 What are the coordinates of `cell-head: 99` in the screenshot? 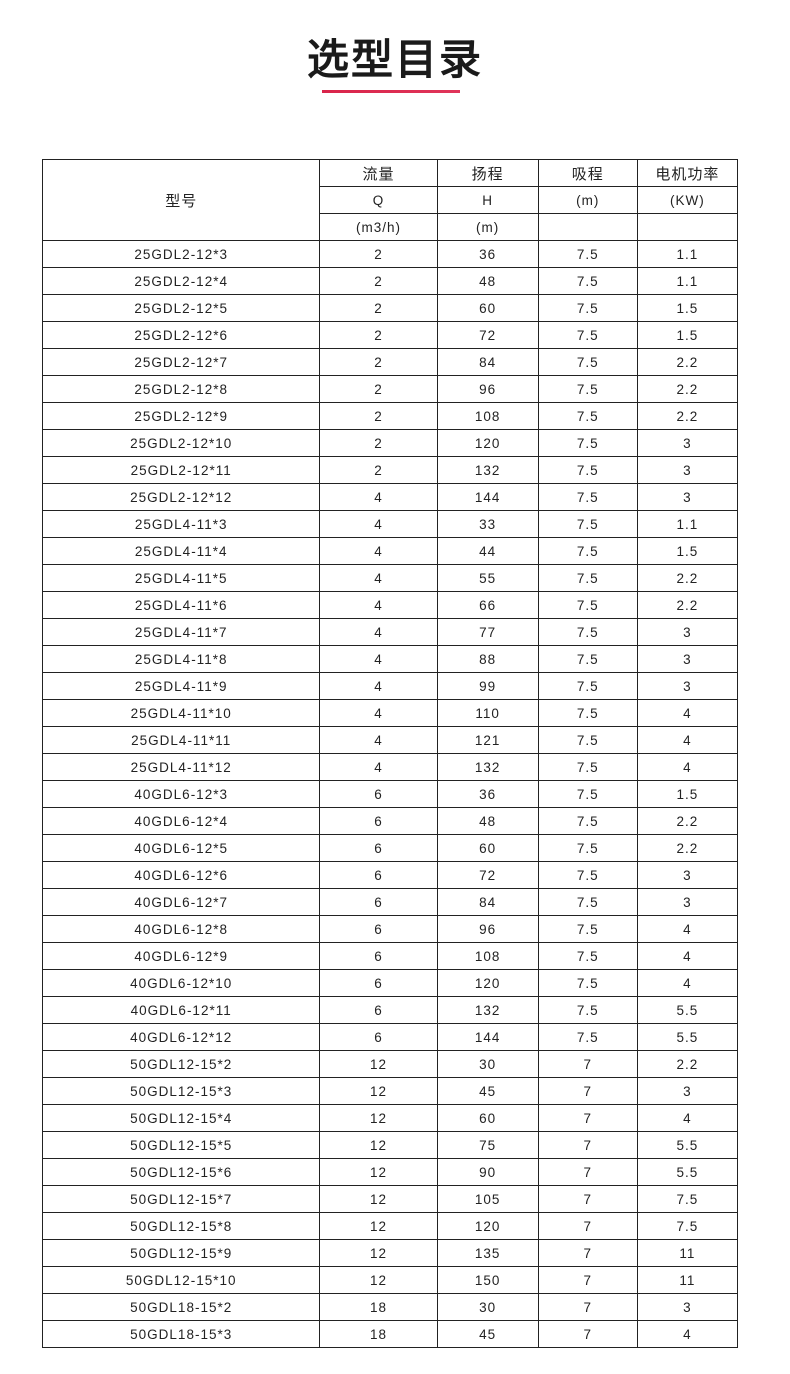 It's located at (487, 686).